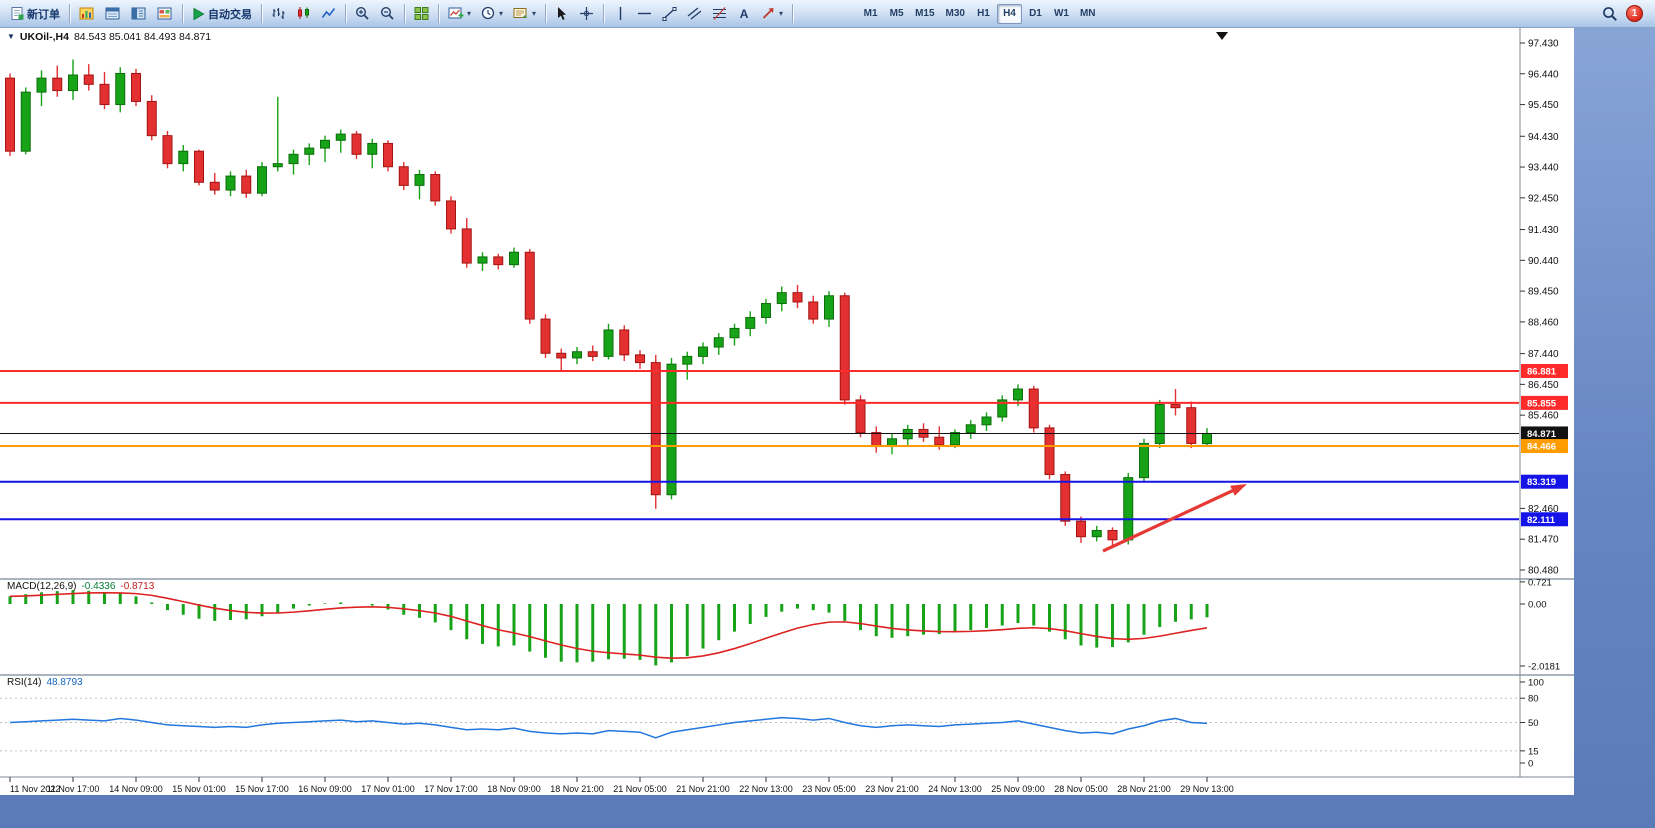 The width and height of the screenshot is (1655, 828). I want to click on trend-arrow-line, so click(1171, 519).